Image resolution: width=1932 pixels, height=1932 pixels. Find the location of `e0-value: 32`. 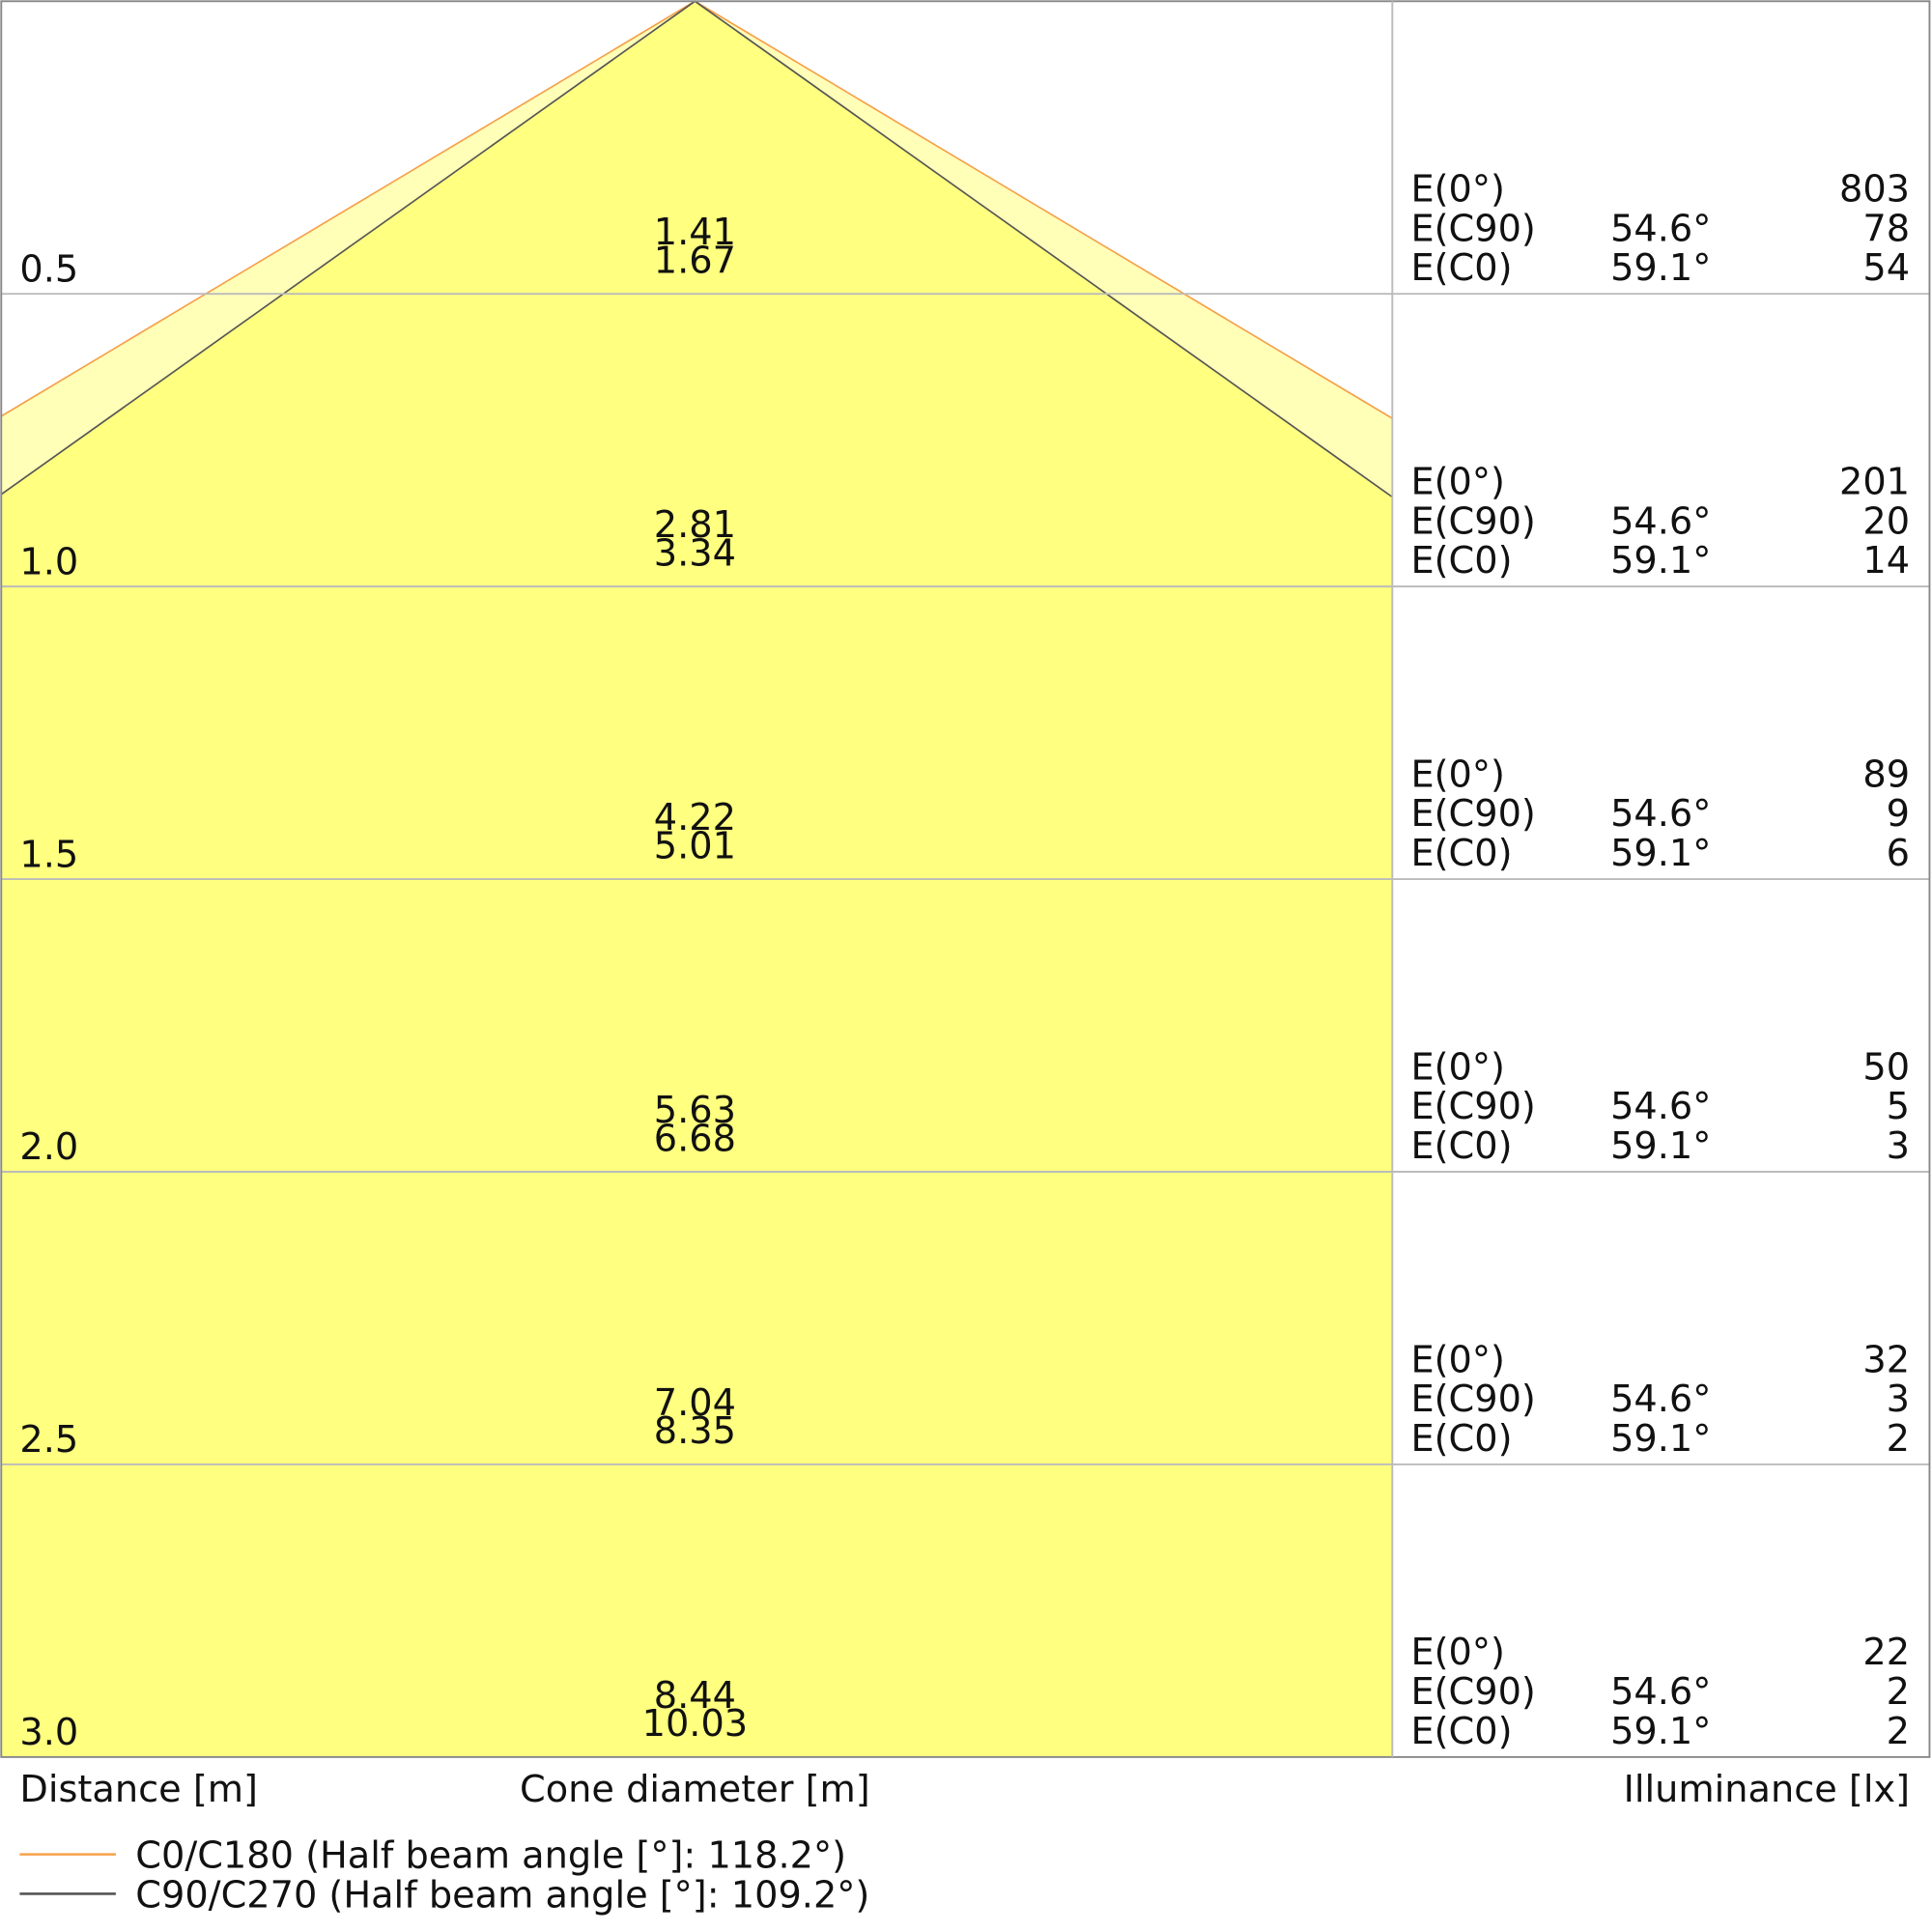

e0-value: 32 is located at coordinates (1886, 1359).